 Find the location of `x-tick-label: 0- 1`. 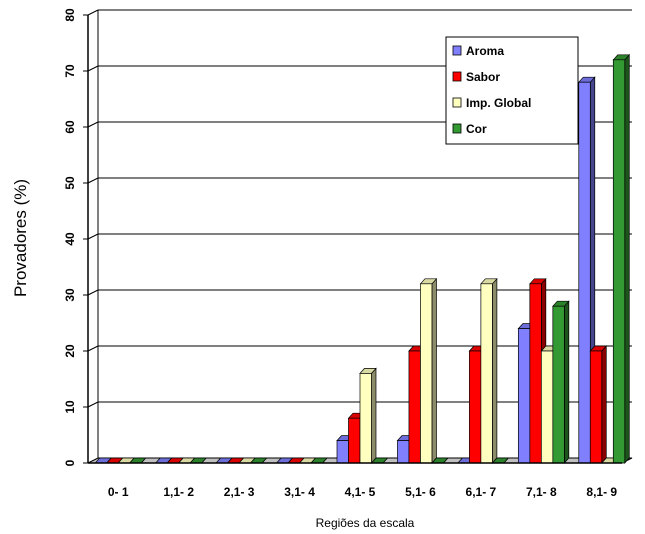

x-tick-label: 0- 1 is located at coordinates (118, 492).